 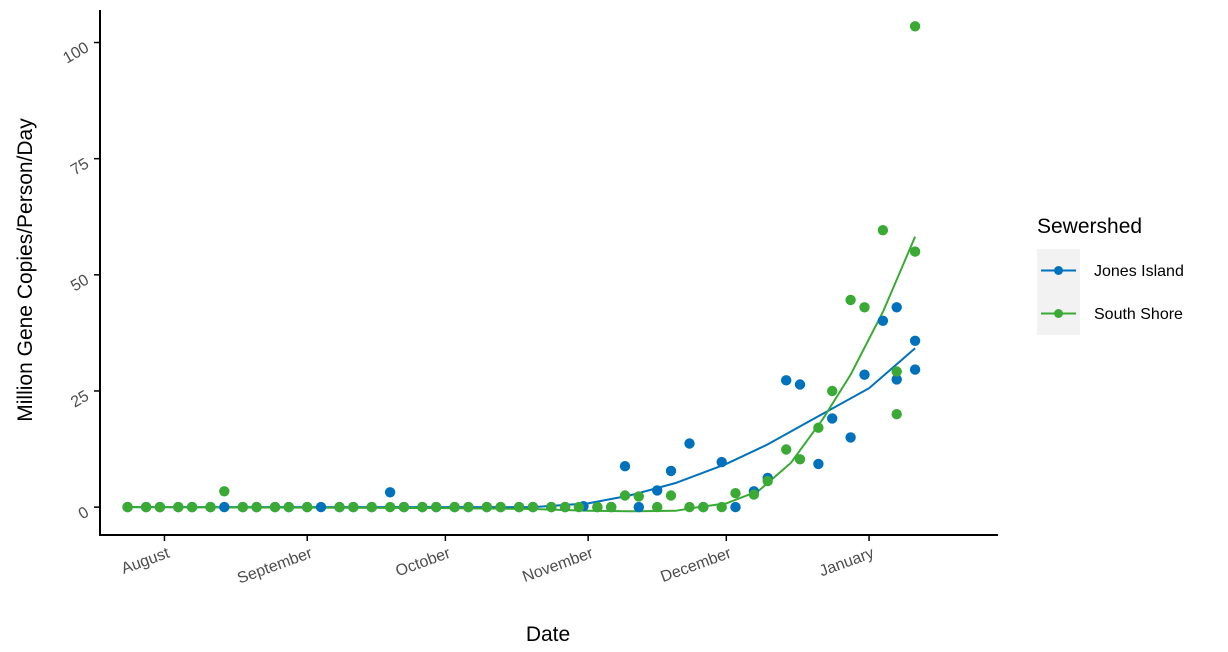 I want to click on y-tick-label: 75, so click(x=80, y=167).